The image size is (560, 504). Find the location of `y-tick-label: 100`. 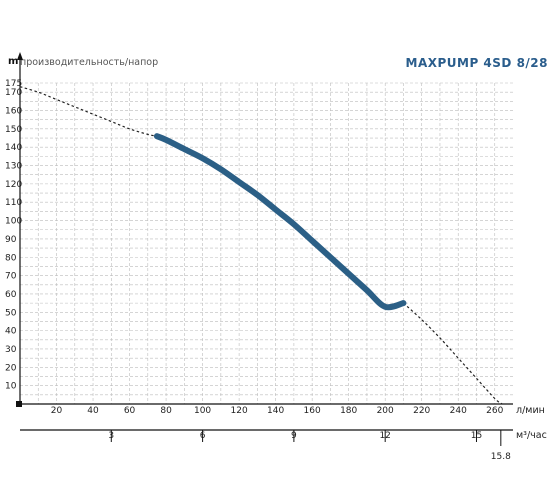

y-tick-label: 100 is located at coordinates (13, 222).